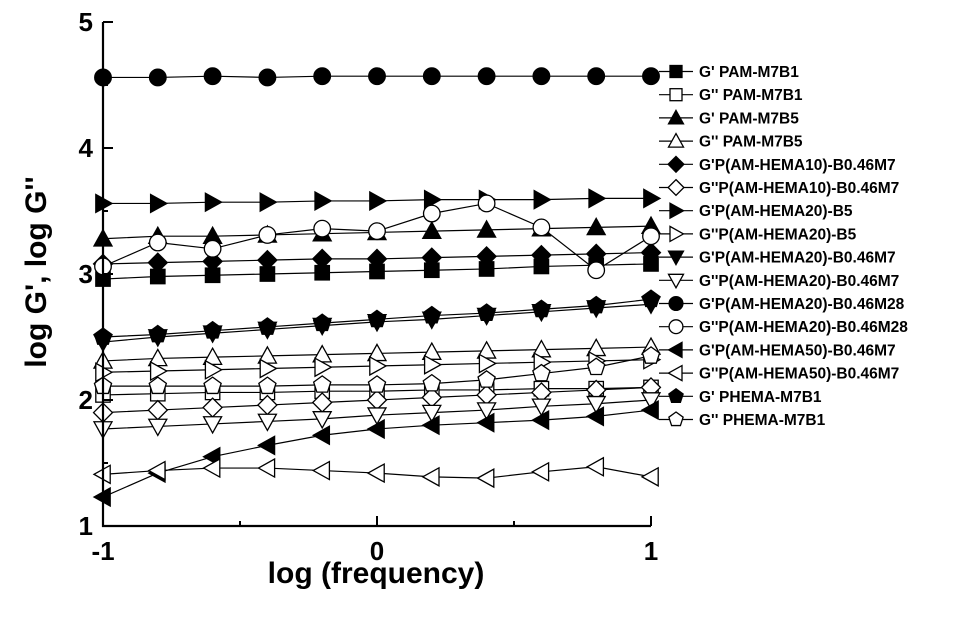 This screenshot has width=972, height=619. Describe the element at coordinates (783, 327) in the screenshot. I see `legend-item: G''P(AM-HEMA20)-B0.46M28` at that location.